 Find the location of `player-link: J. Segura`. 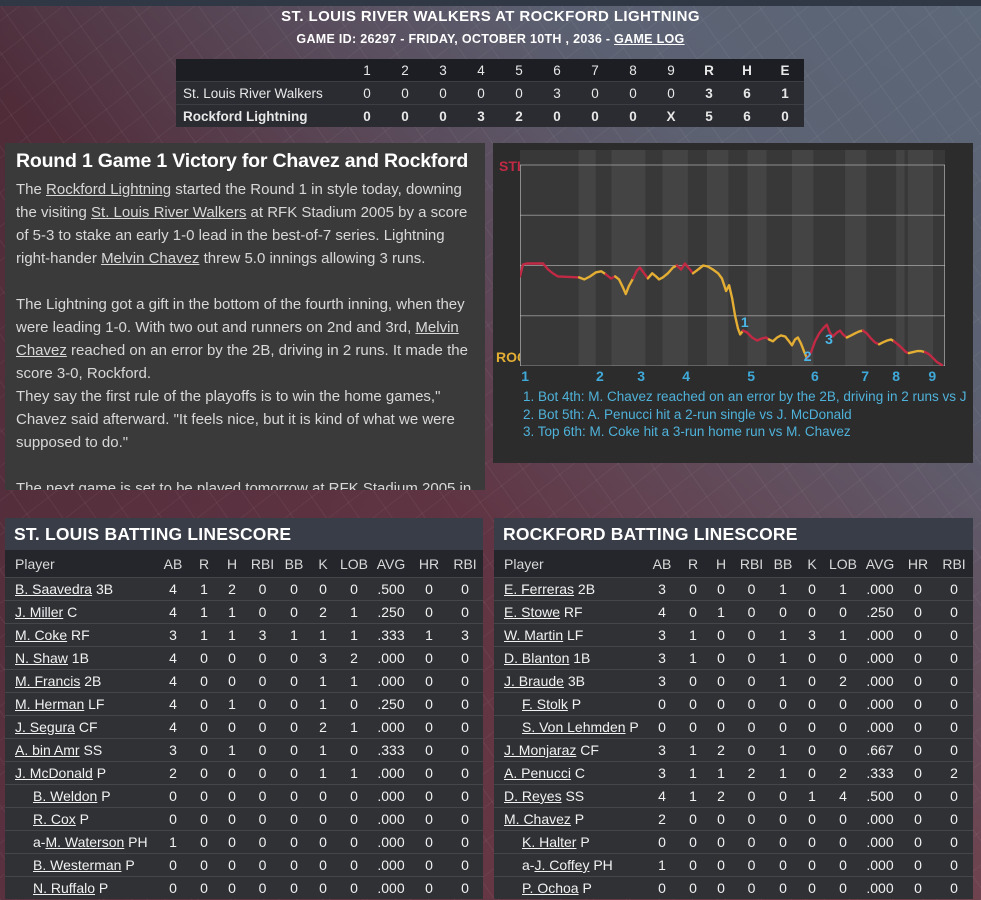

player-link: J. Segura is located at coordinates (45, 727).